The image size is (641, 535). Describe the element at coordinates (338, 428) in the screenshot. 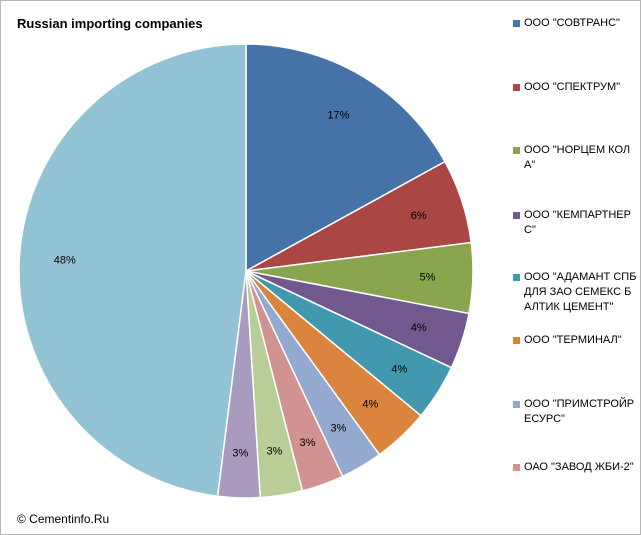

I see `slice-data-label-7: 3%` at that location.